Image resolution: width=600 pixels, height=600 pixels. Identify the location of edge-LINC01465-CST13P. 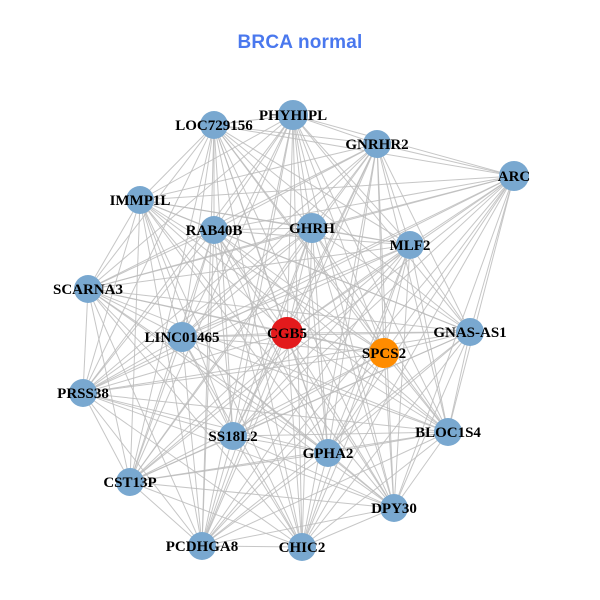
(156, 409).